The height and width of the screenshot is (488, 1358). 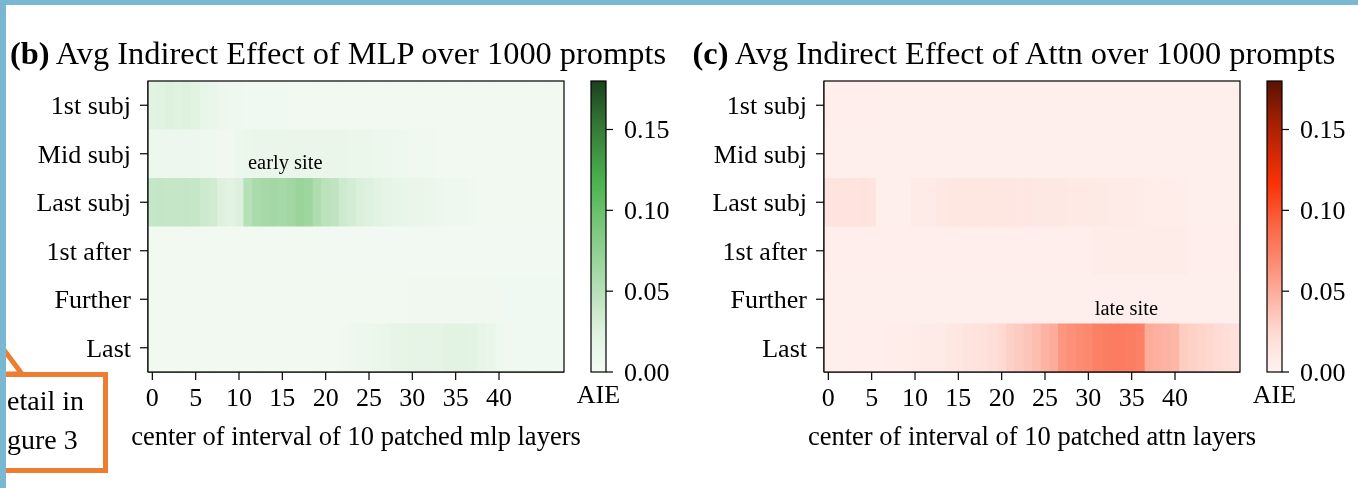 What do you see at coordinates (1014, 53) in the screenshot?
I see `chart-title: (c) Avg Indirect Effect of Attn over 1000 prompts` at bounding box center [1014, 53].